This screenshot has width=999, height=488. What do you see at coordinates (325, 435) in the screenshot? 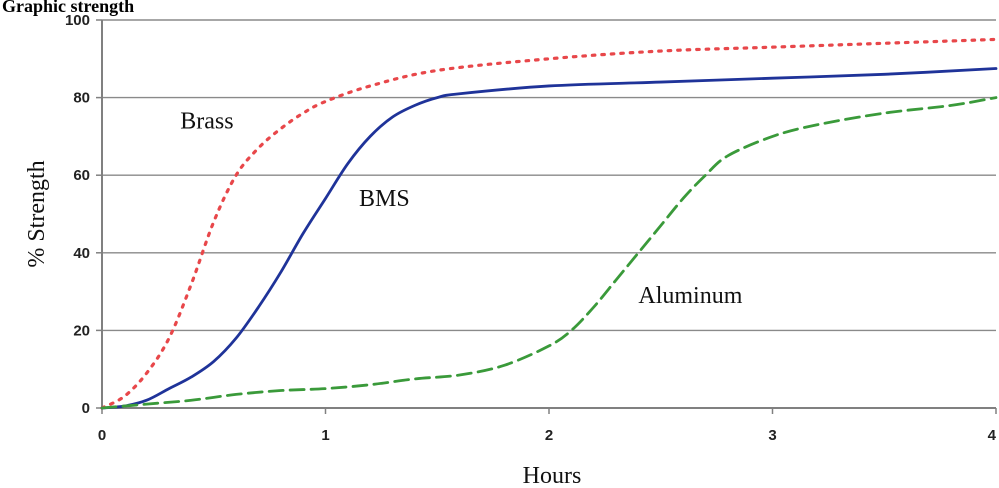
I see `x-tick-label-1: 1` at bounding box center [325, 435].